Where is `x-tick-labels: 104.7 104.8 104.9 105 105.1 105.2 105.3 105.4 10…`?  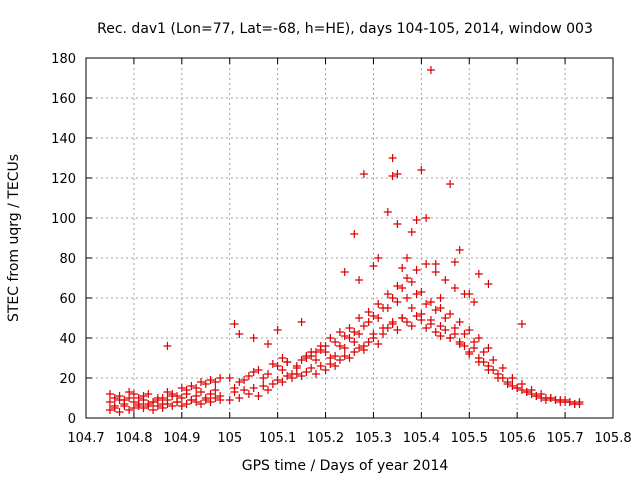 x-tick-labels: 104.7 104.8 104.9 105 105.1 105.2 105.3 105.4 10… is located at coordinates (349, 438).